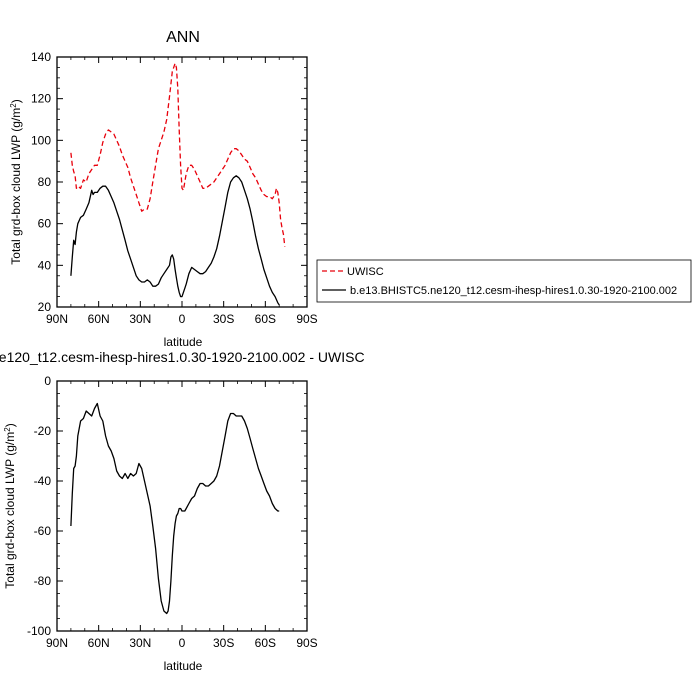 This screenshot has height=700, width=700. What do you see at coordinates (43, 531) in the screenshot?
I see `bottom-ytick-label: -60` at bounding box center [43, 531].